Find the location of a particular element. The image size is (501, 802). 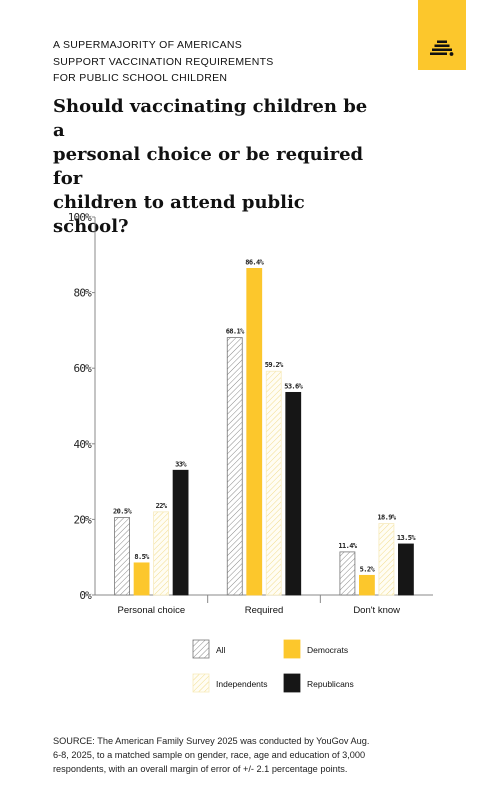

x-category-label: Required is located at coordinates (264, 610).